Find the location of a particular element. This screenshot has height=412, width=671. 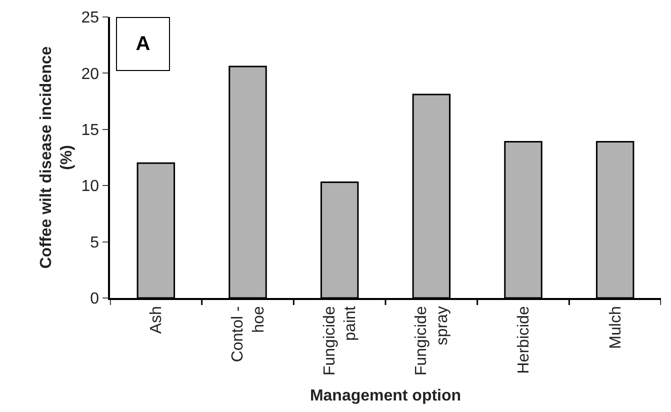

y-tick-label: 5 is located at coordinates (95, 243).